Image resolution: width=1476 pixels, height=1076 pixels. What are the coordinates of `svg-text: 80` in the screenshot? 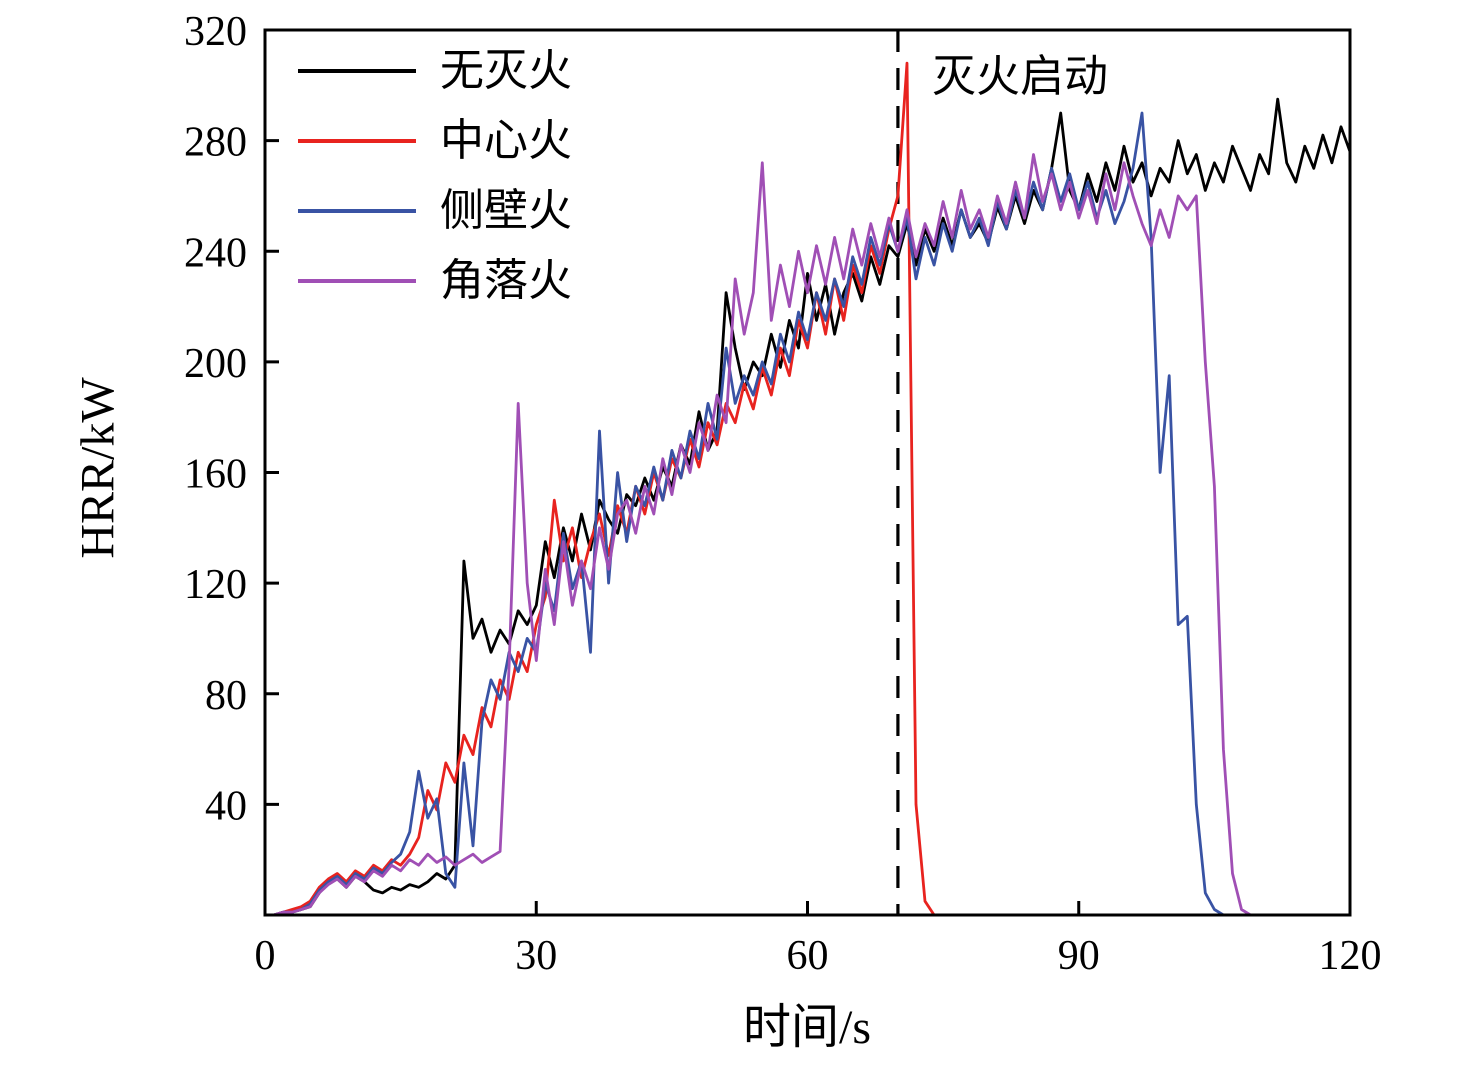 It's located at (226, 696).